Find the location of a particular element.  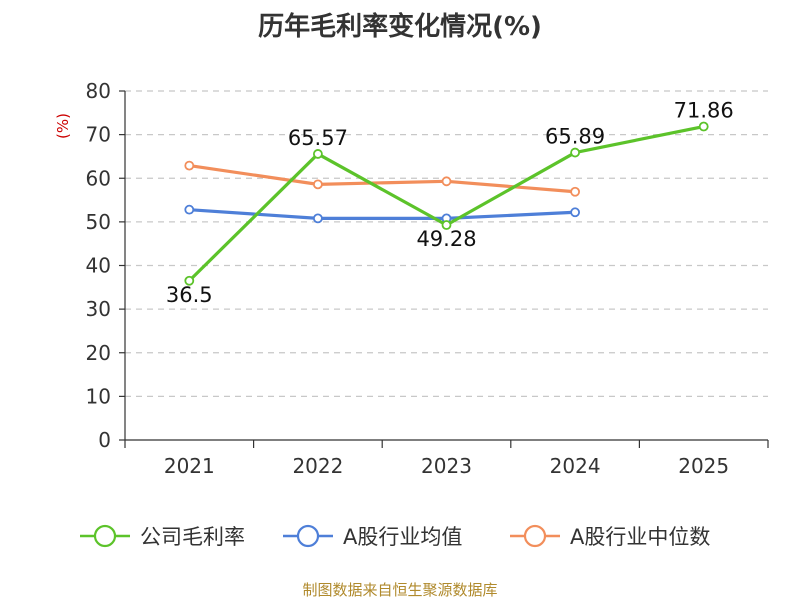

legend-label: A股行业中位数 is located at coordinates (640, 537).